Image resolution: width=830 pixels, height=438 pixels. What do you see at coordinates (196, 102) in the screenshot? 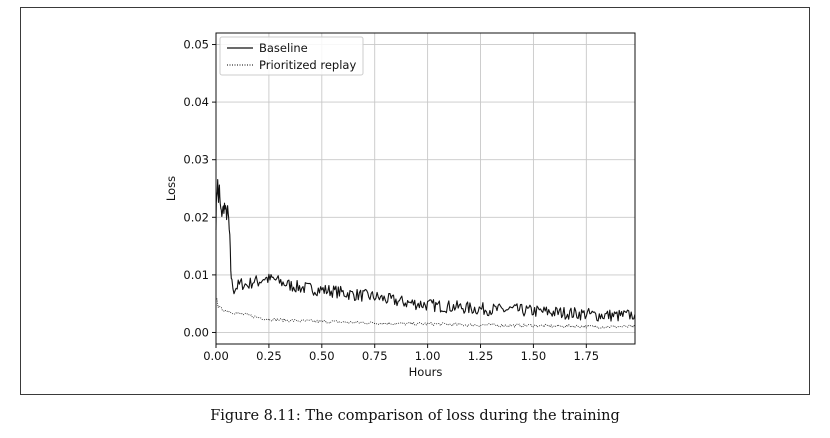
I see `y-tick-label: 0.04` at bounding box center [196, 102].